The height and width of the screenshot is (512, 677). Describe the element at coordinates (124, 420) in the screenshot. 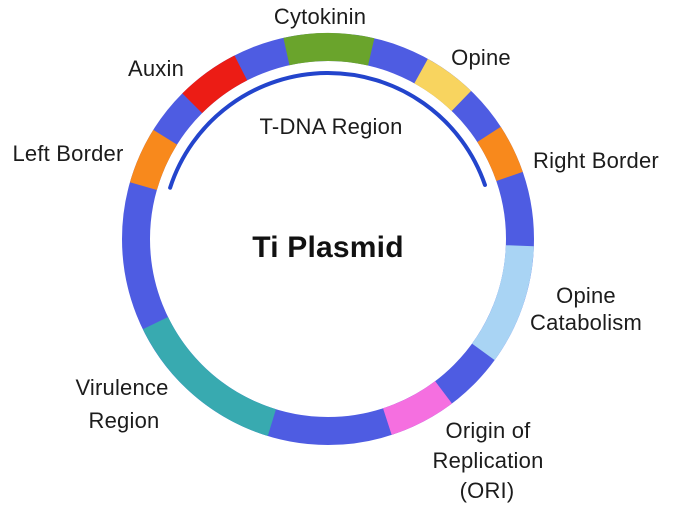

I see `label-virulence-line2: Region` at that location.